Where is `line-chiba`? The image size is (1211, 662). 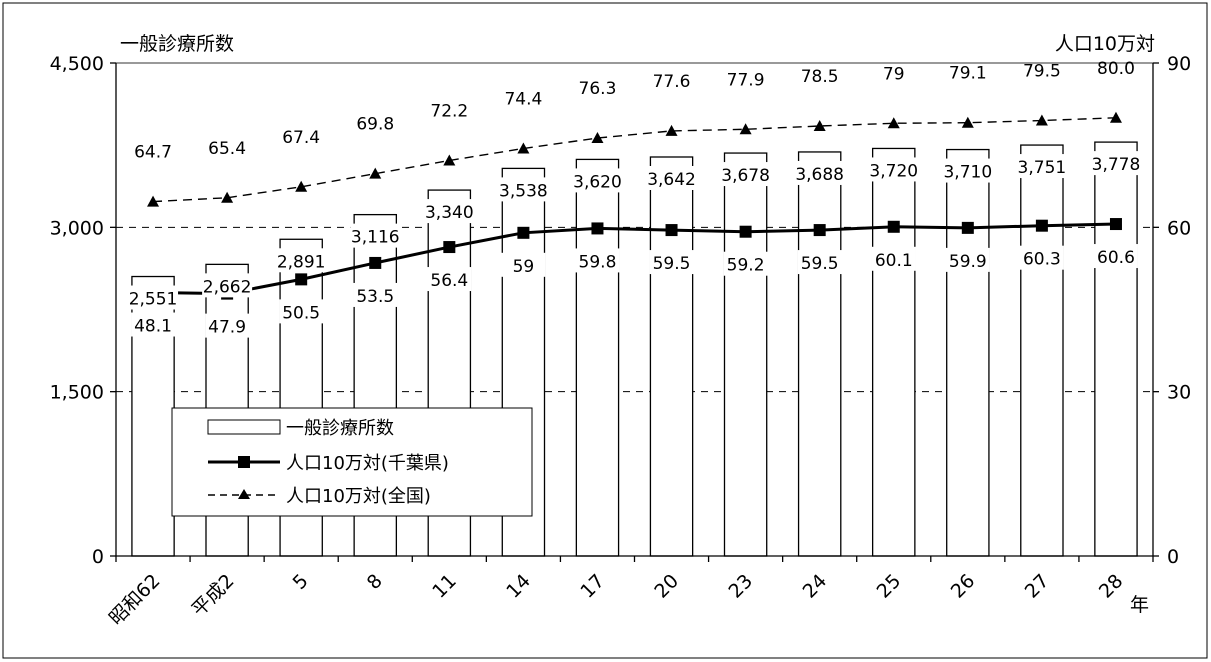 line-chiba is located at coordinates (634, 259).